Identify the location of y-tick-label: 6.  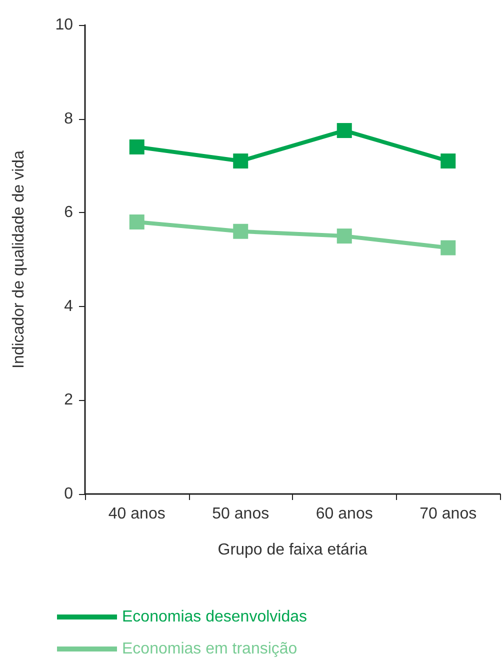
(69, 213).